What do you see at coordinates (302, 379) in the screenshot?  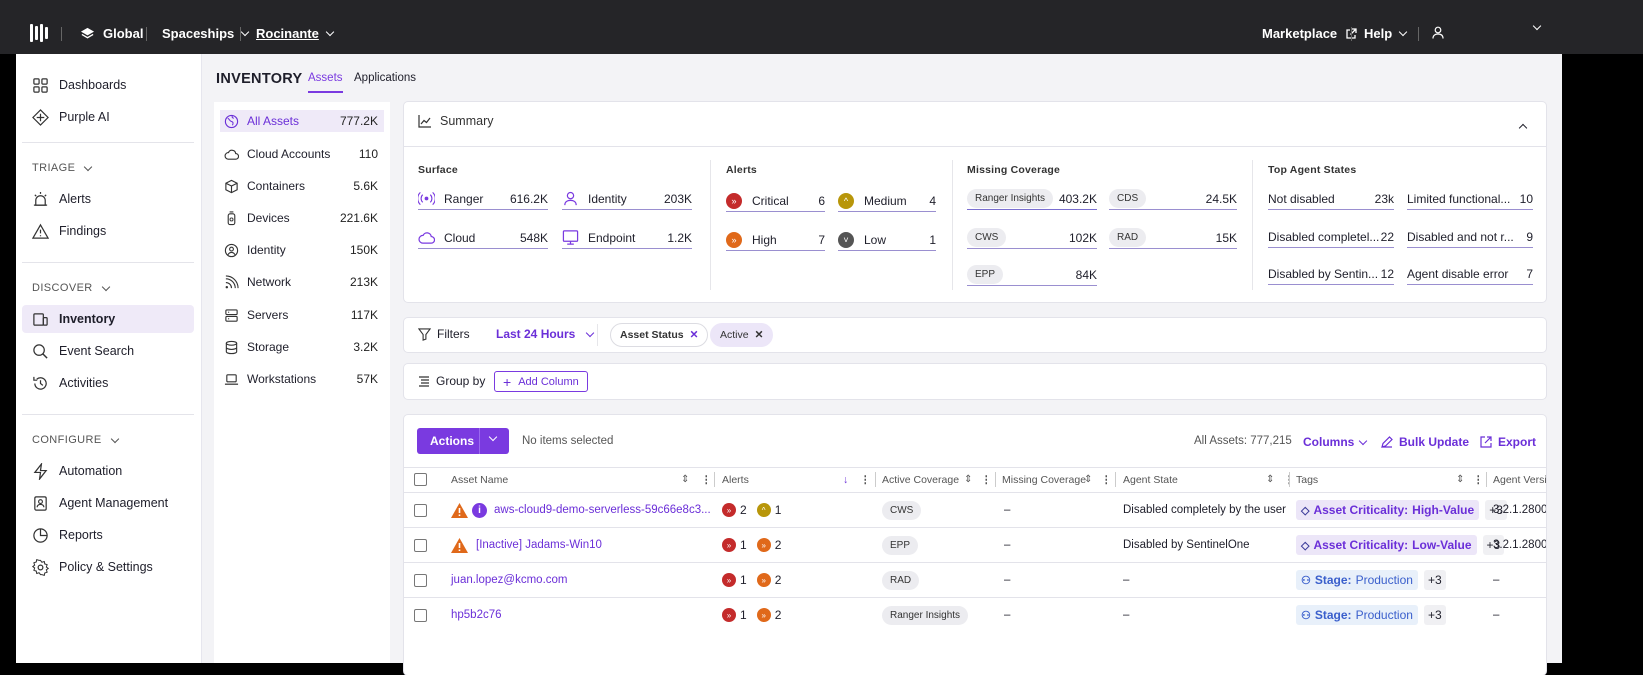 I see `category-workstations: Workstations 57K` at bounding box center [302, 379].